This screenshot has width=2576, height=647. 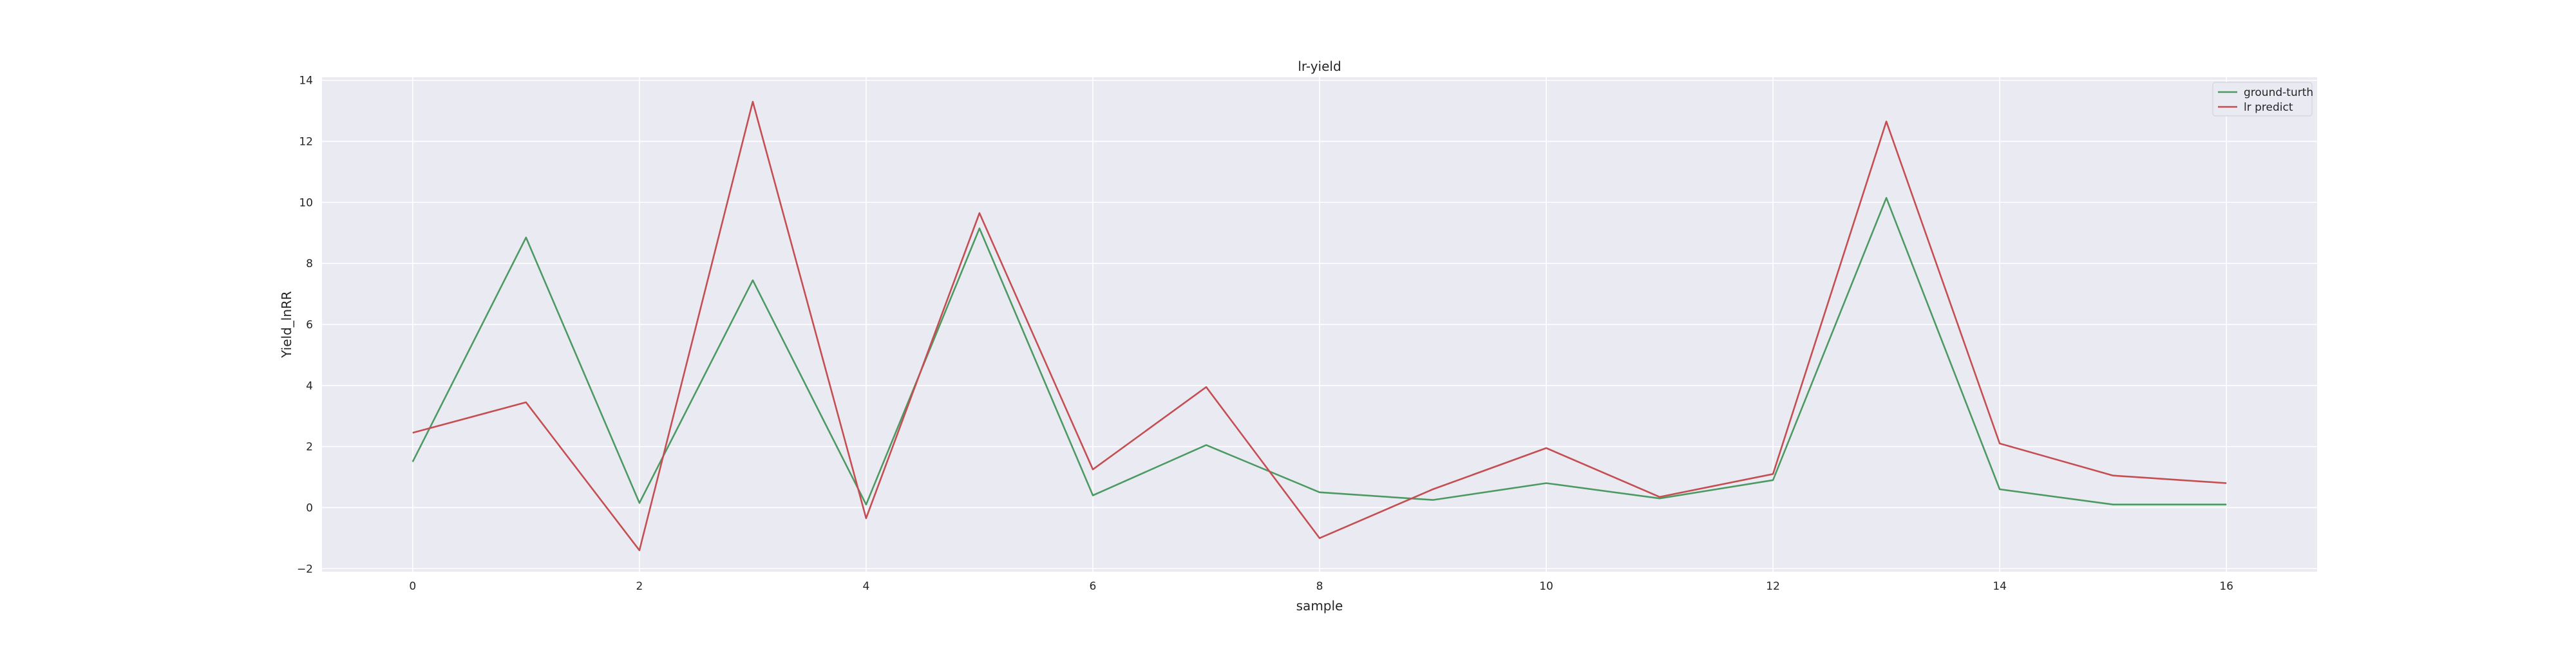 I want to click on y-tick-label: 14, so click(x=306, y=81).